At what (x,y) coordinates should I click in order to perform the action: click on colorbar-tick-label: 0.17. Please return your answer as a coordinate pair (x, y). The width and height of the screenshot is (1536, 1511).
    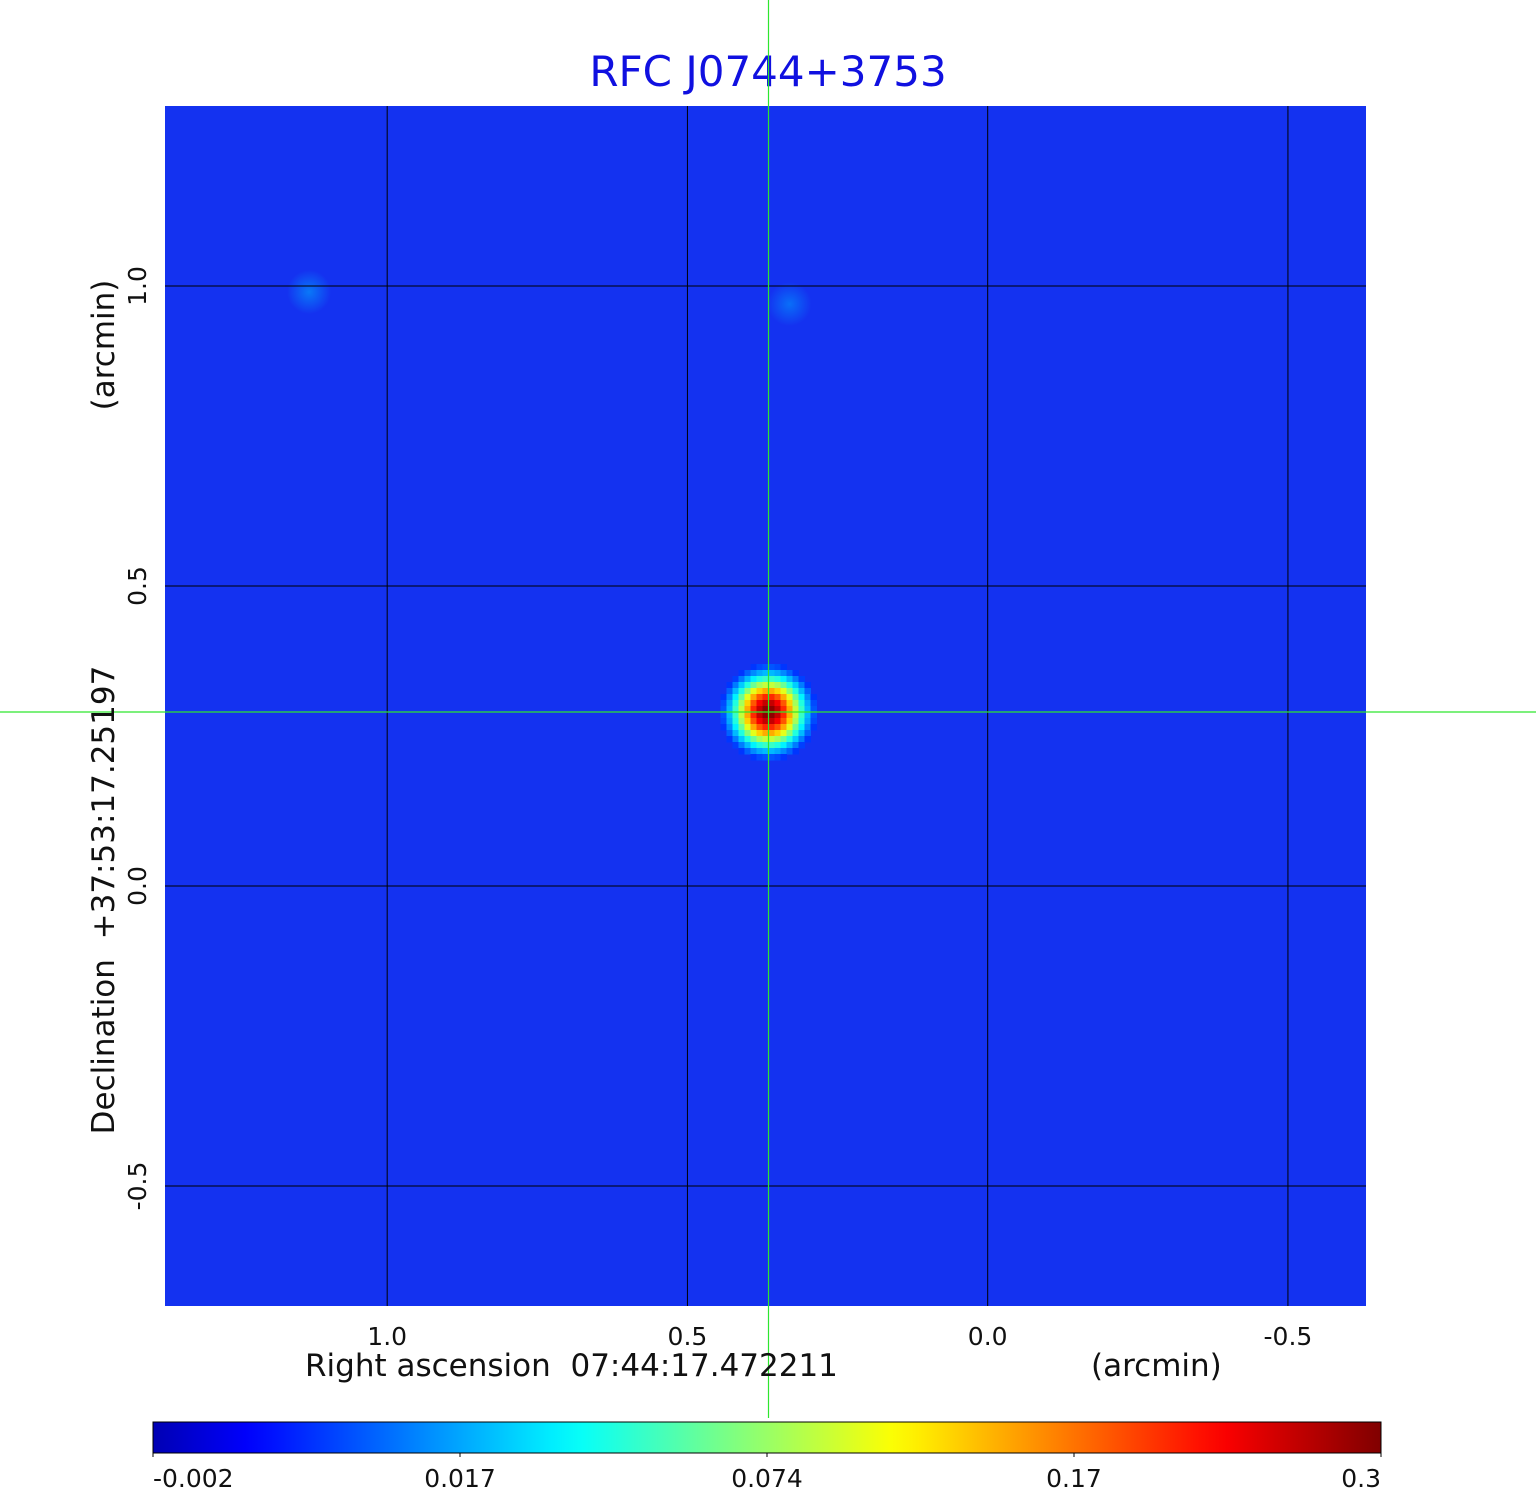
    Looking at the image, I should click on (1074, 1478).